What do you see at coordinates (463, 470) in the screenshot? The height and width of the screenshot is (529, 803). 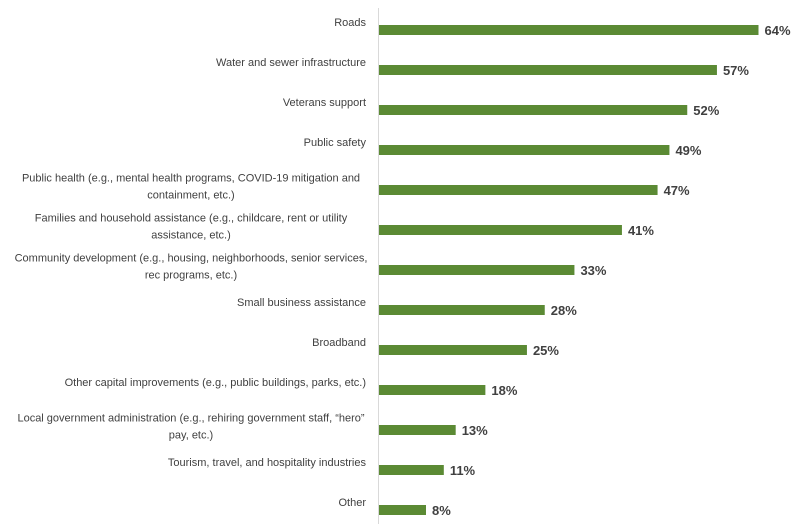 I see `value-label: 11%` at bounding box center [463, 470].